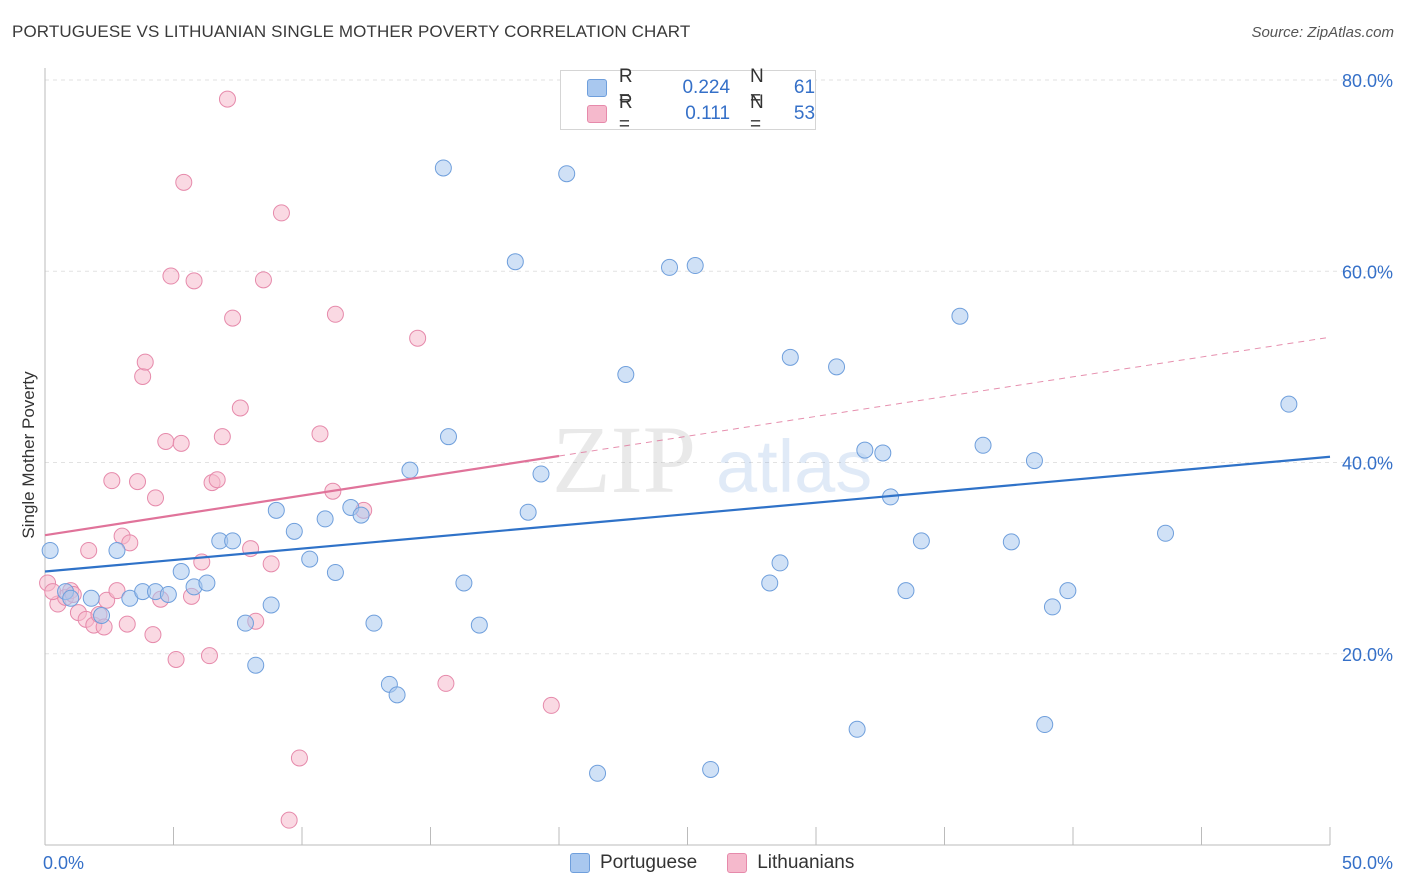  I want to click on x-tick-label: 50.0%, so click(1367, 863).